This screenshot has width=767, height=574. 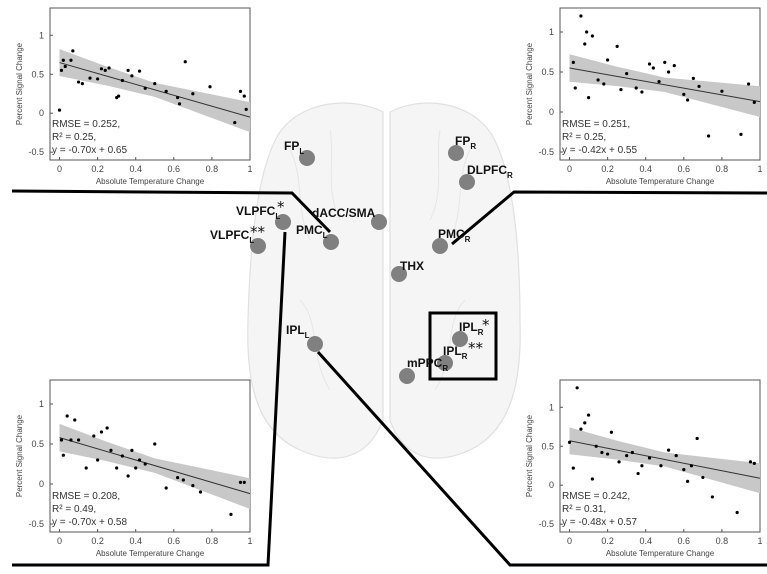 What do you see at coordinates (599, 522) in the screenshot?
I see `regression-stat: y = -0.48x + 0.57` at bounding box center [599, 522].